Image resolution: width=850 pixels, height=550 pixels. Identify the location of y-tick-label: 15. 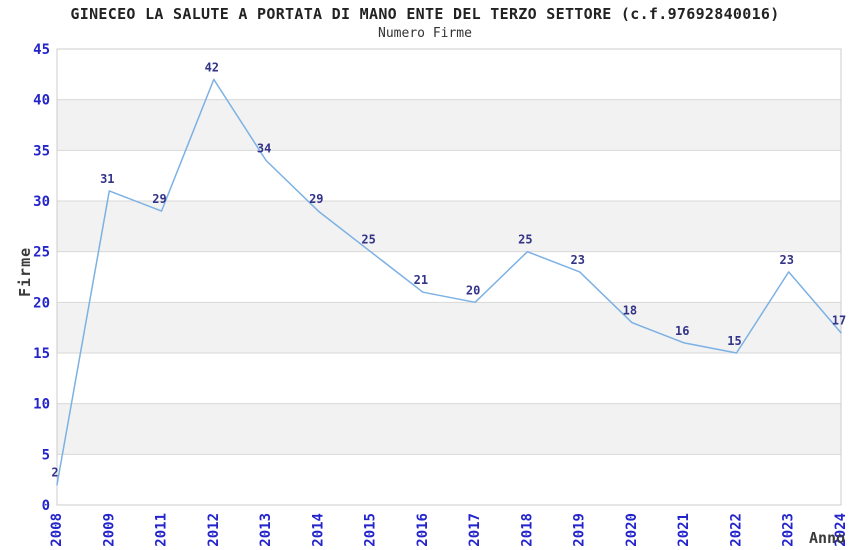
(41, 354).